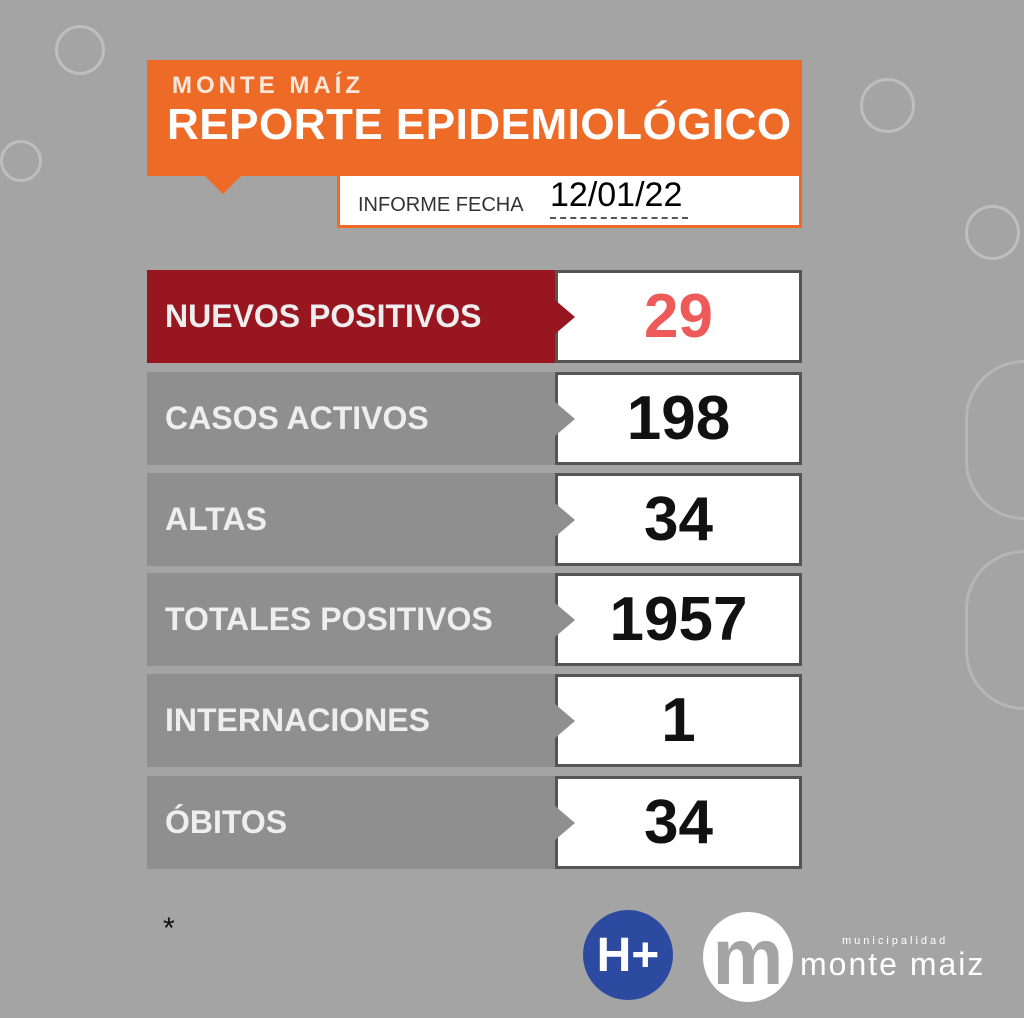  I want to click on stat-label: ÓBITOS, so click(351, 822).